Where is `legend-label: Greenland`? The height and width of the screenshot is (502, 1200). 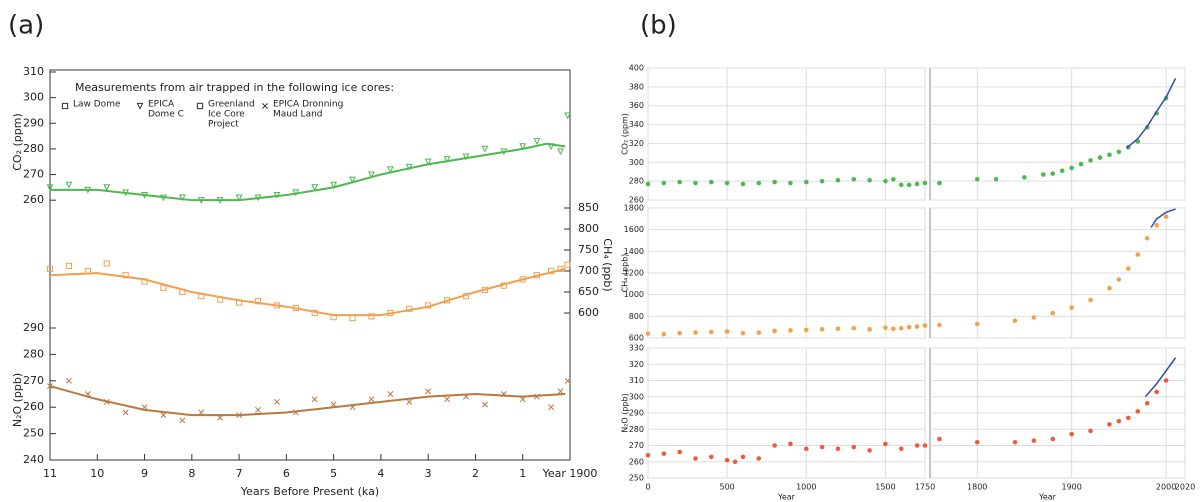
legend-label: Greenland is located at coordinates (231, 105).